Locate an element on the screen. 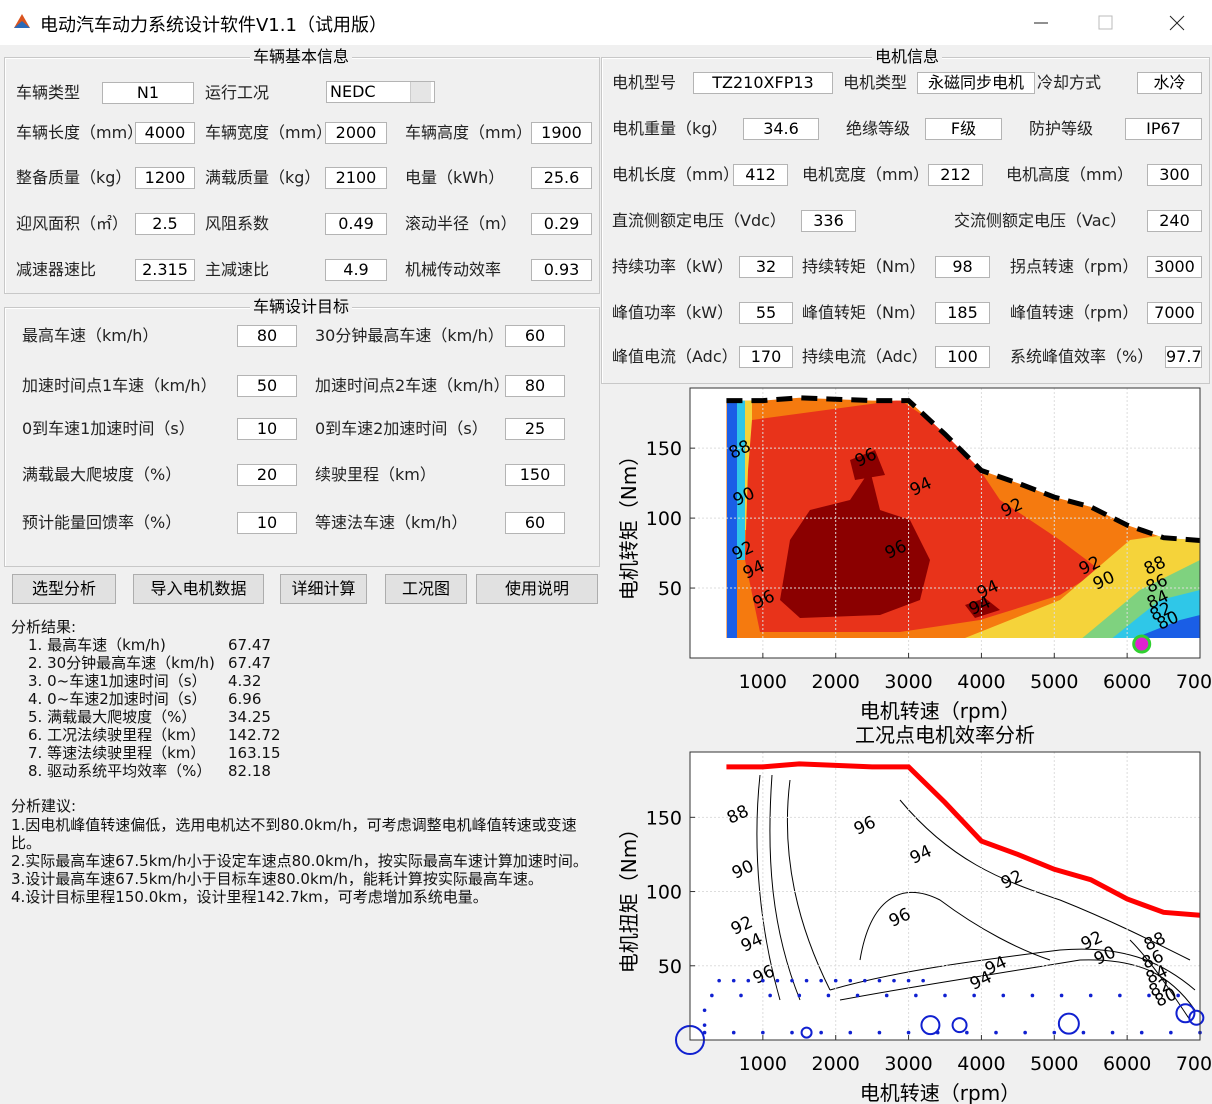  text-input: 412 is located at coordinates (760, 175).